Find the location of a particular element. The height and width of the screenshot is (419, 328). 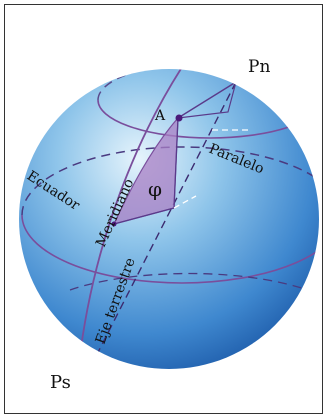

label-north-pole: Pn is located at coordinates (259, 67).